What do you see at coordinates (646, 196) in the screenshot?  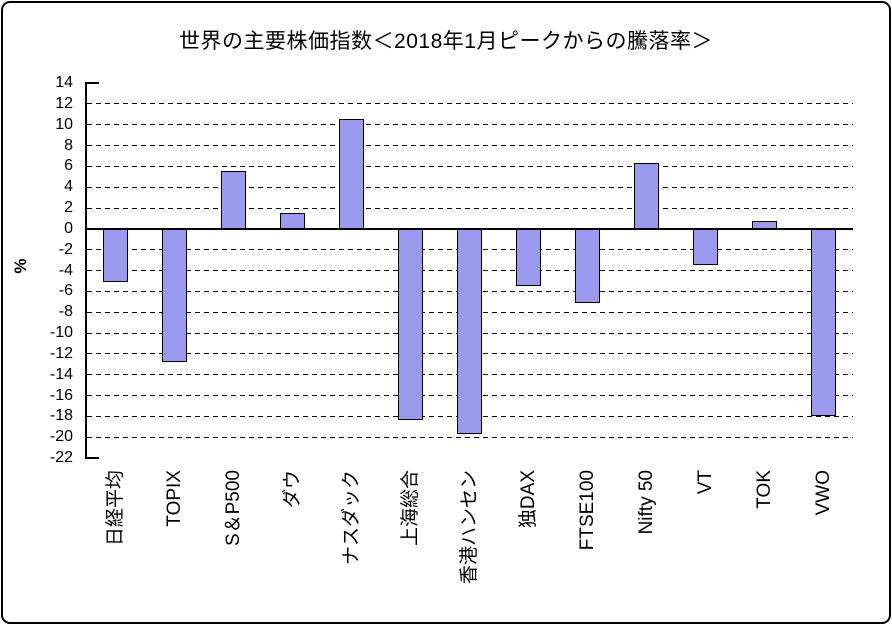 I see `bar-Nifty 50` at bounding box center [646, 196].